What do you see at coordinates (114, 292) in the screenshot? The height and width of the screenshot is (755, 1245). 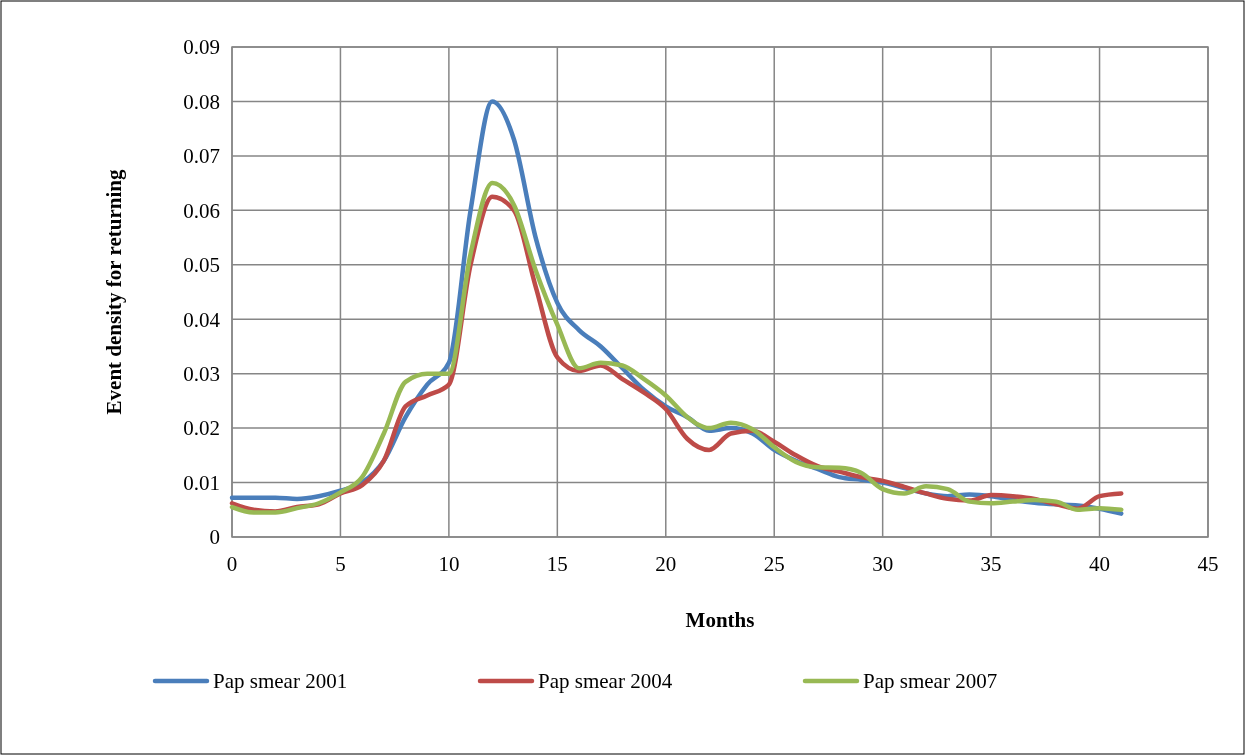 I see `y-axis-title: Event density for returning` at bounding box center [114, 292].